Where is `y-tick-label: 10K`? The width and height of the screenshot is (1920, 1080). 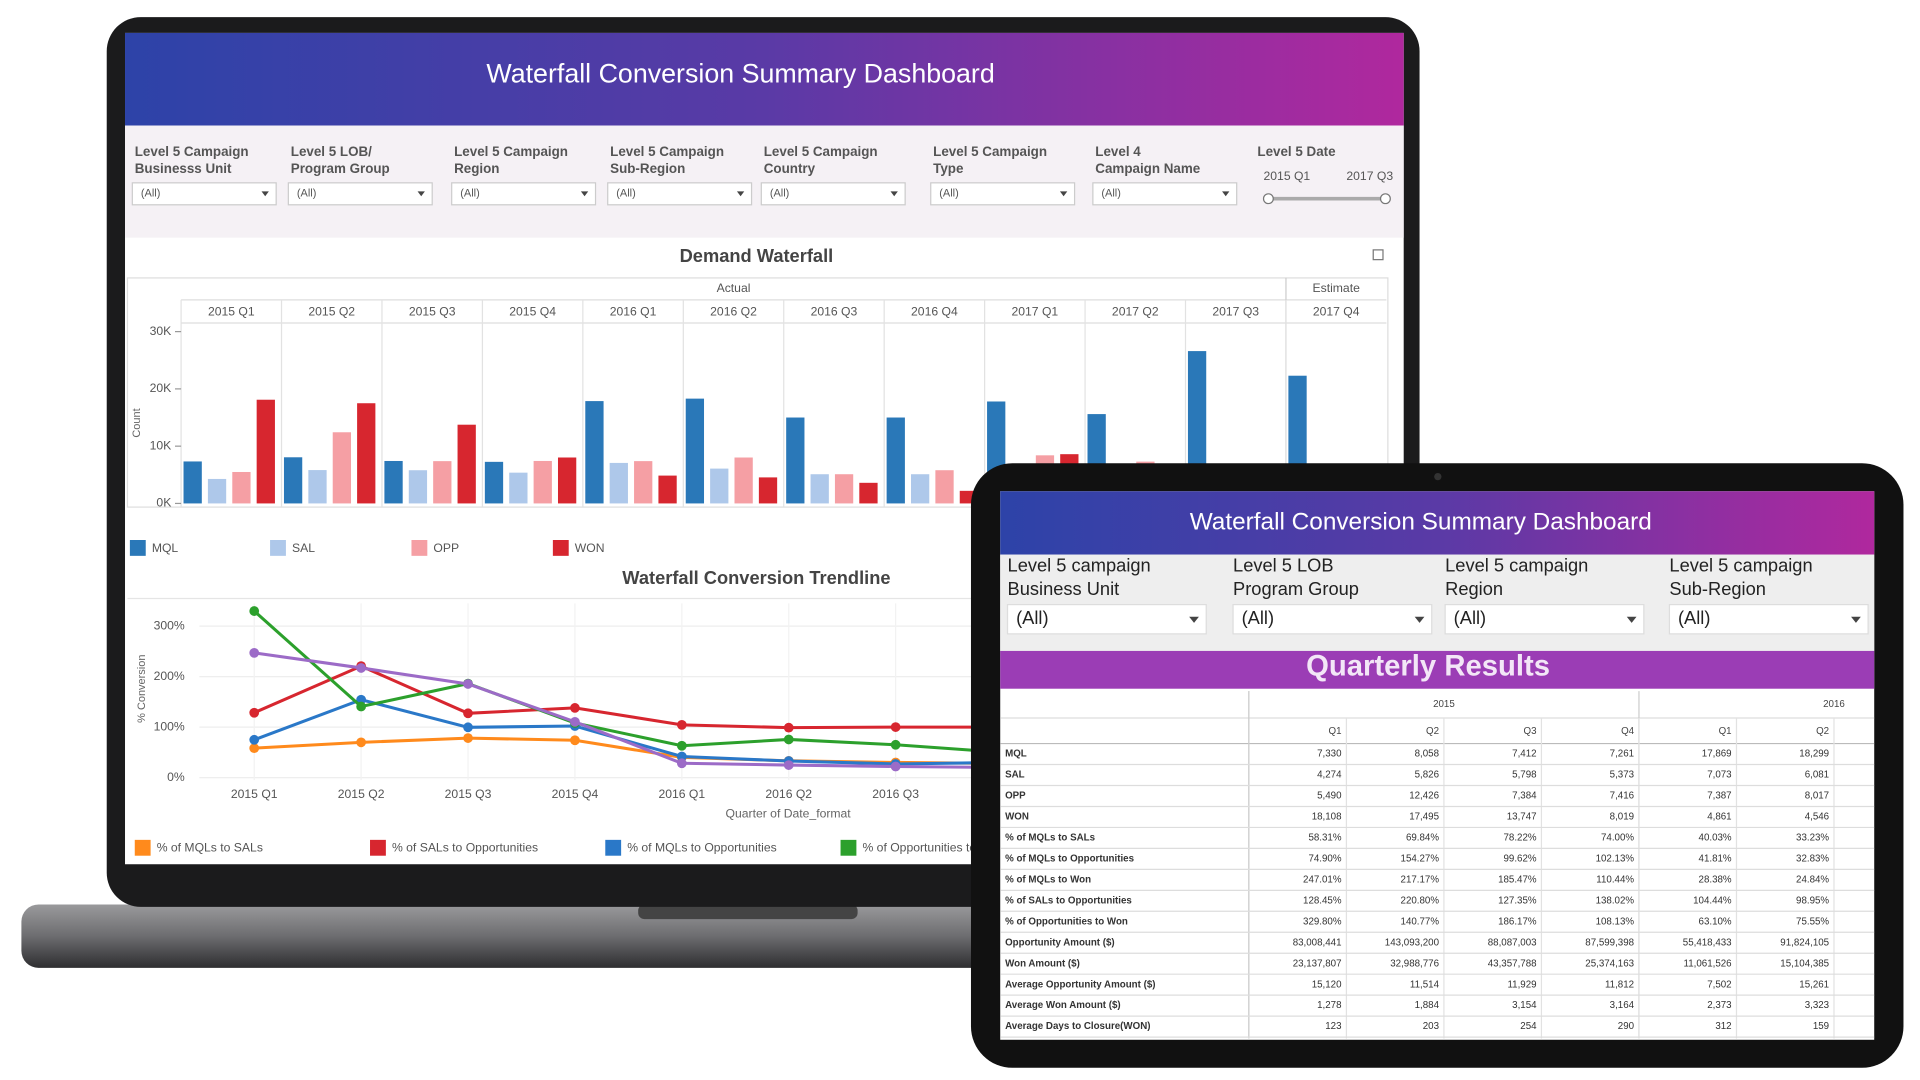 y-tick-label: 10K is located at coordinates (161, 445).